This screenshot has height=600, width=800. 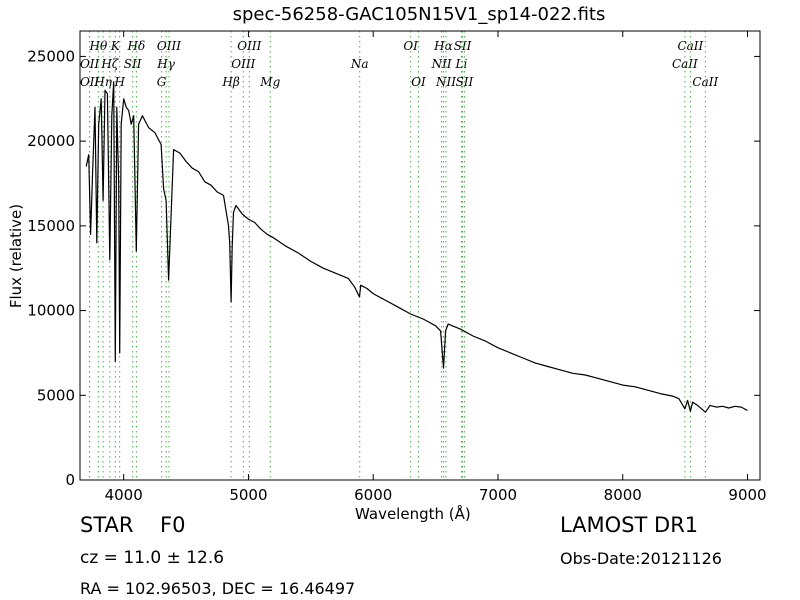 I want to click on spectral-line-label: Hζ, so click(x=109, y=64).